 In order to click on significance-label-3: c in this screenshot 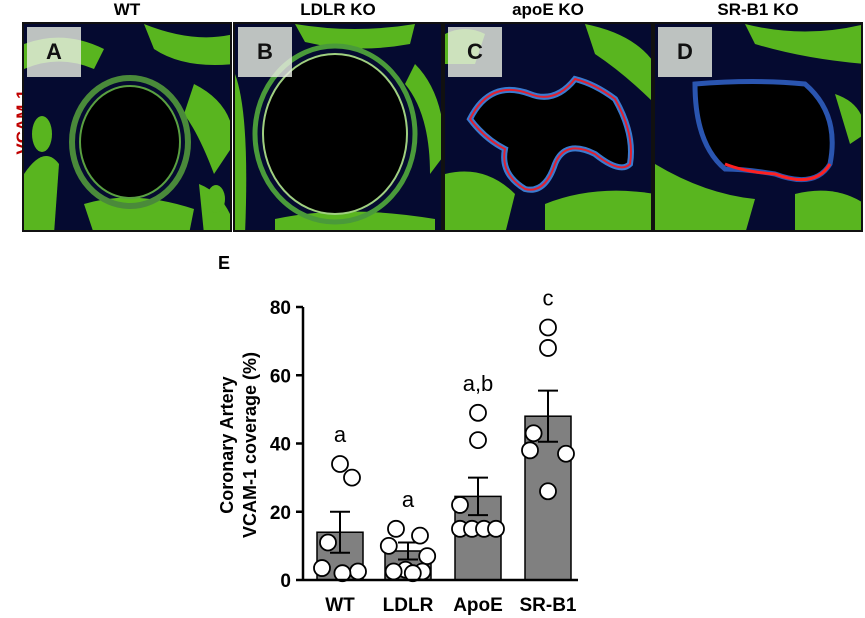, I will do `click(548, 297)`.